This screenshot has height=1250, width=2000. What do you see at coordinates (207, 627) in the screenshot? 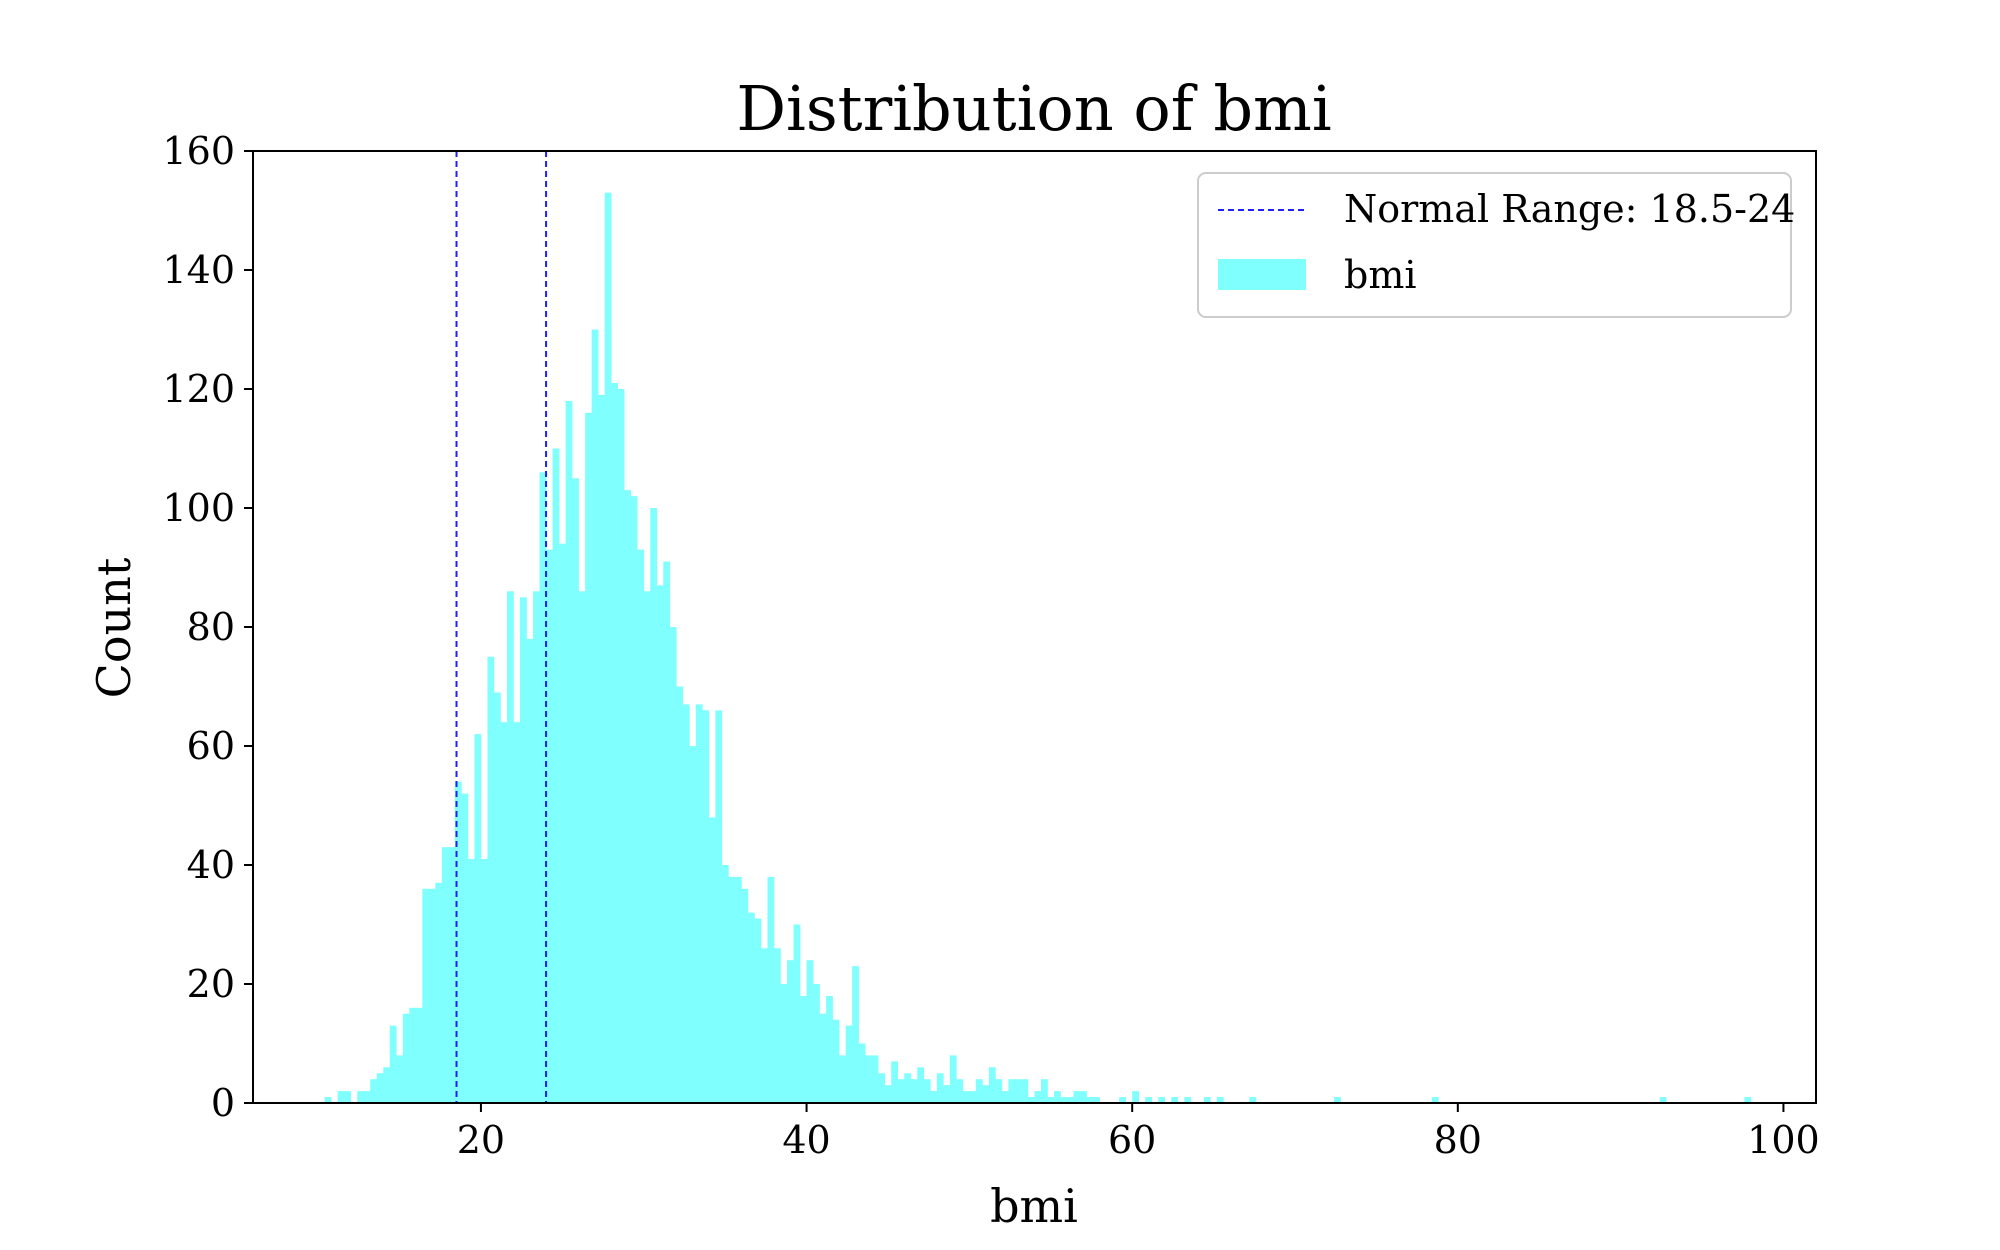
I see `y-axis-ticks: 0 20 40 60 80 100 120 140 160` at bounding box center [207, 627].